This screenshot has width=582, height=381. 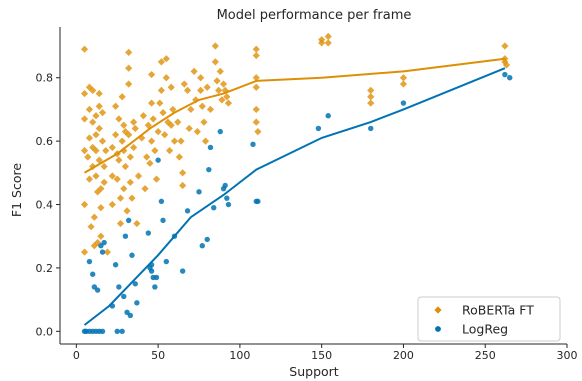 What do you see at coordinates (45, 141) in the screenshot?
I see `y-tick-label: 0.6` at bounding box center [45, 141].